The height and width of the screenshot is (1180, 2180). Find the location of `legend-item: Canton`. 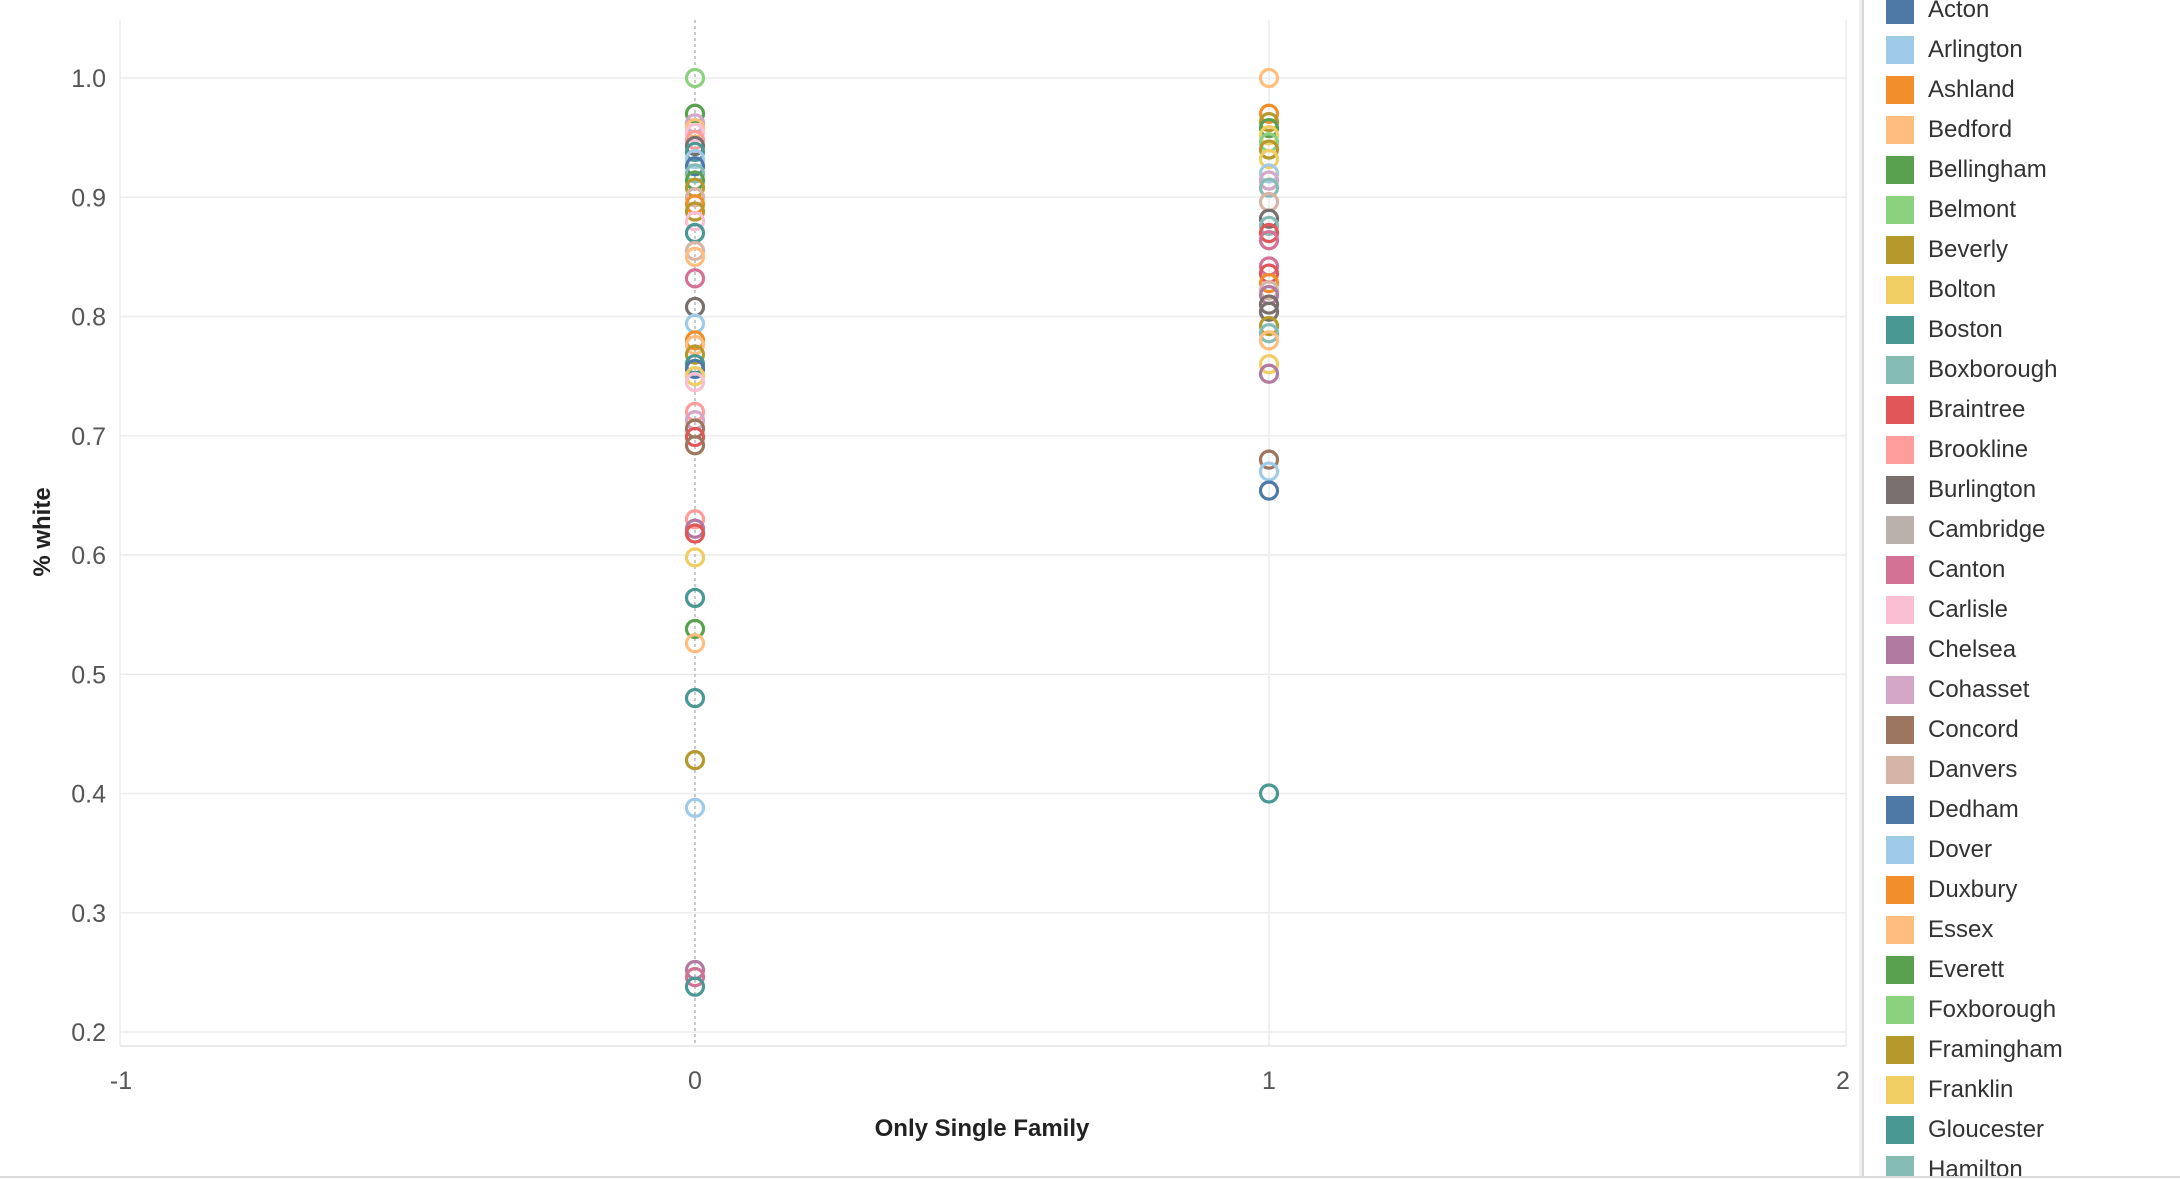

legend-item: Canton is located at coordinates (1945, 570).